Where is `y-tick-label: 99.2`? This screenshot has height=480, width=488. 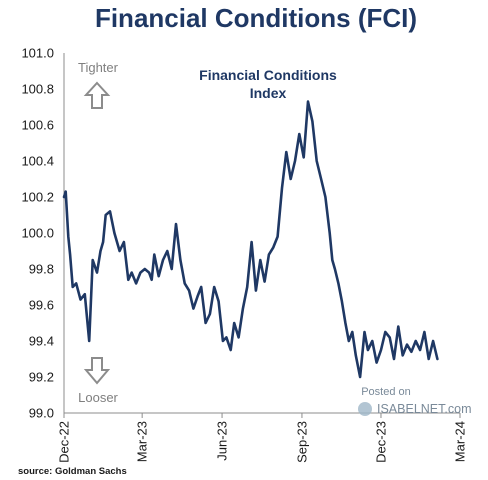
y-tick-label: 99.2 is located at coordinates (41, 377).